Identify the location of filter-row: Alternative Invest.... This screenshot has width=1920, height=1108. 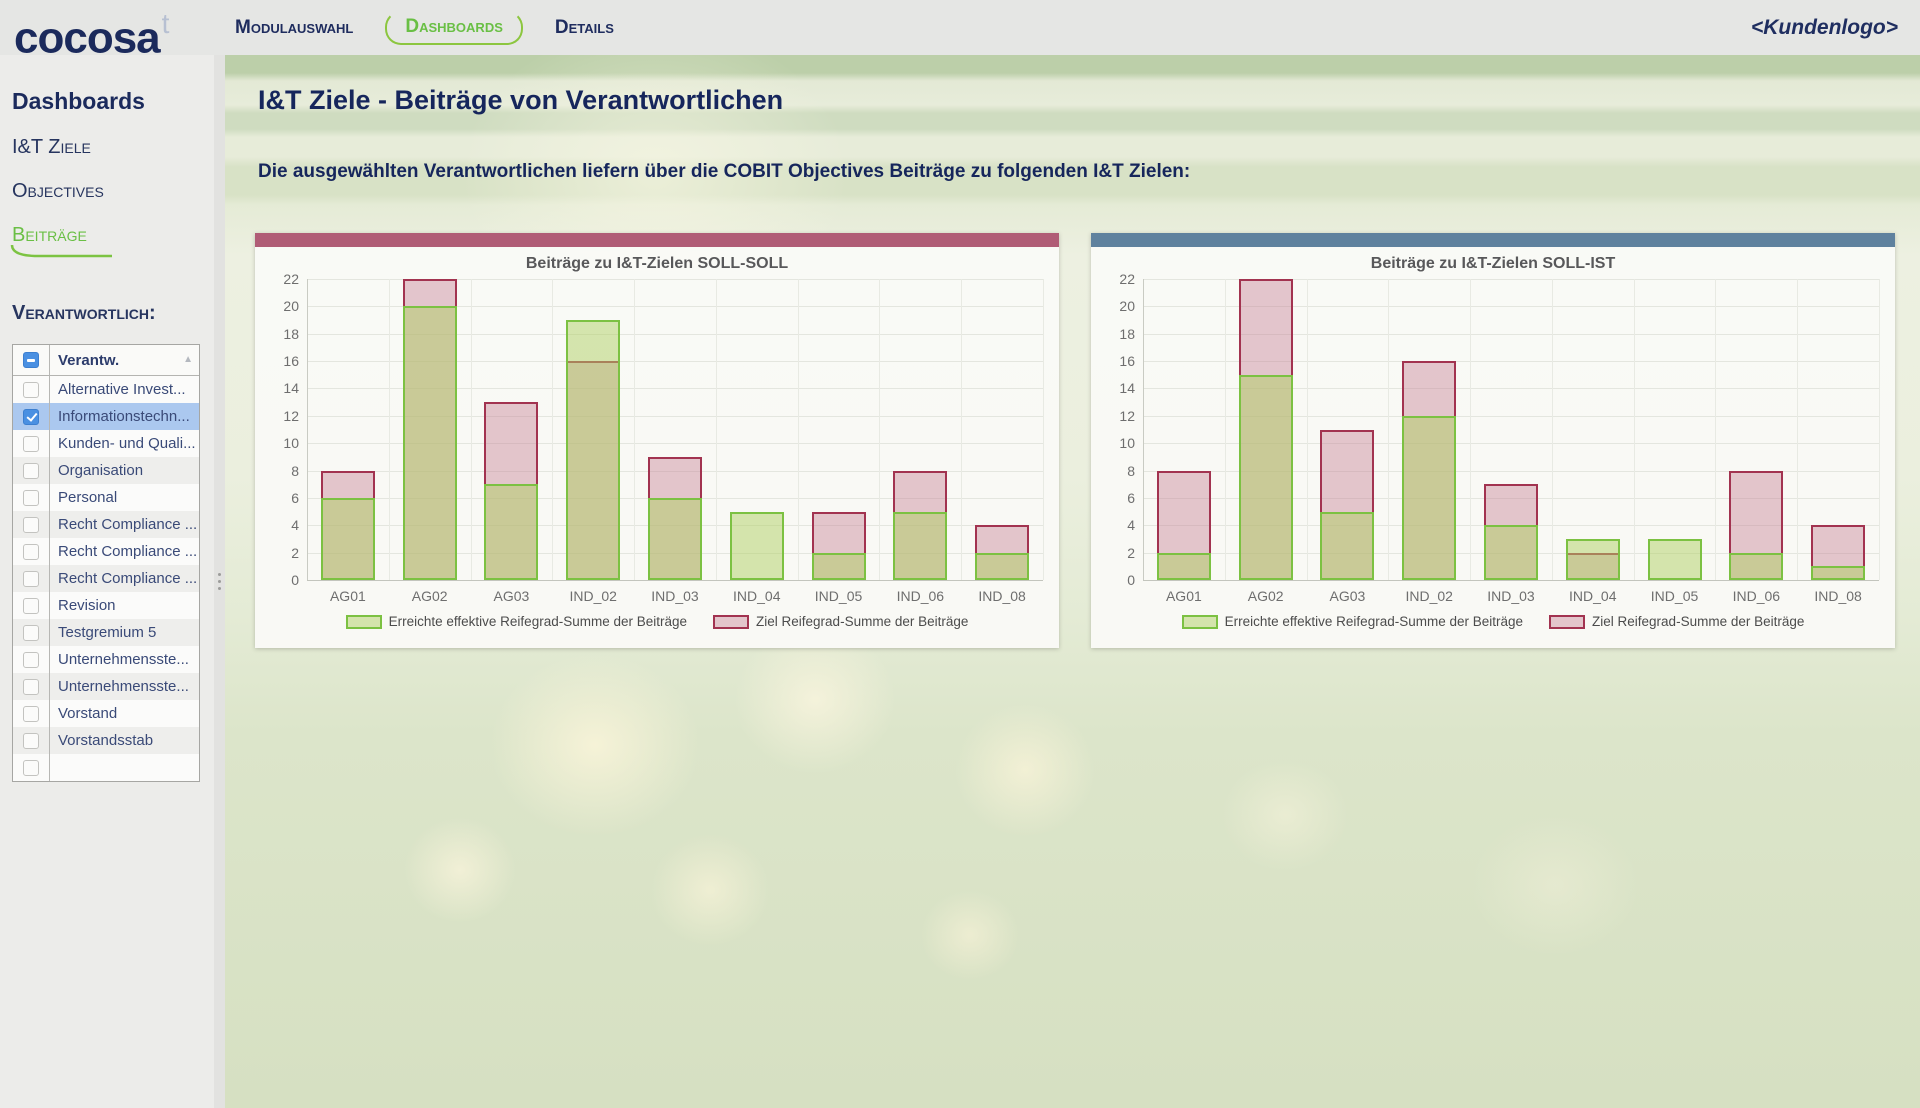
(106, 389).